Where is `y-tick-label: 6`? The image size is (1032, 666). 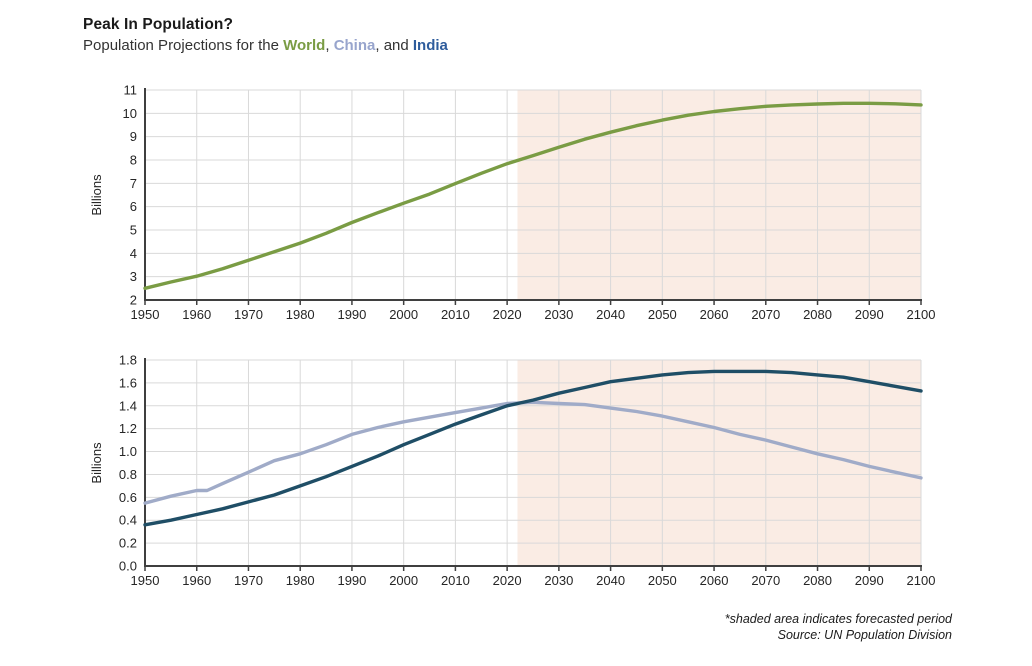 y-tick-label: 6 is located at coordinates (133, 206).